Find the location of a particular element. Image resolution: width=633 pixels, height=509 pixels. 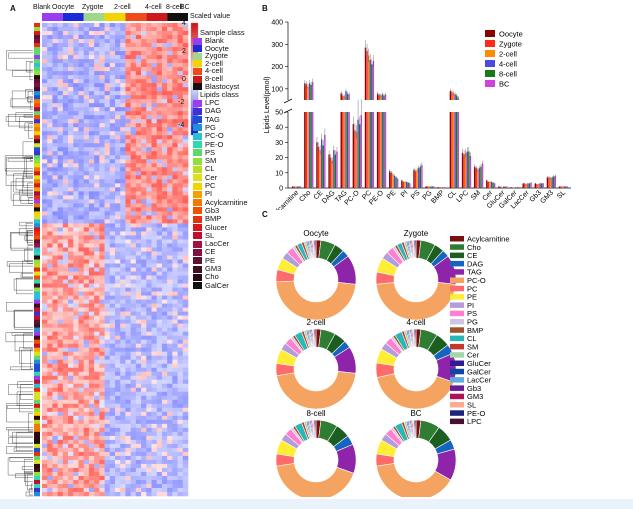

lipid-legend-item: PI is located at coordinates (202, 194).